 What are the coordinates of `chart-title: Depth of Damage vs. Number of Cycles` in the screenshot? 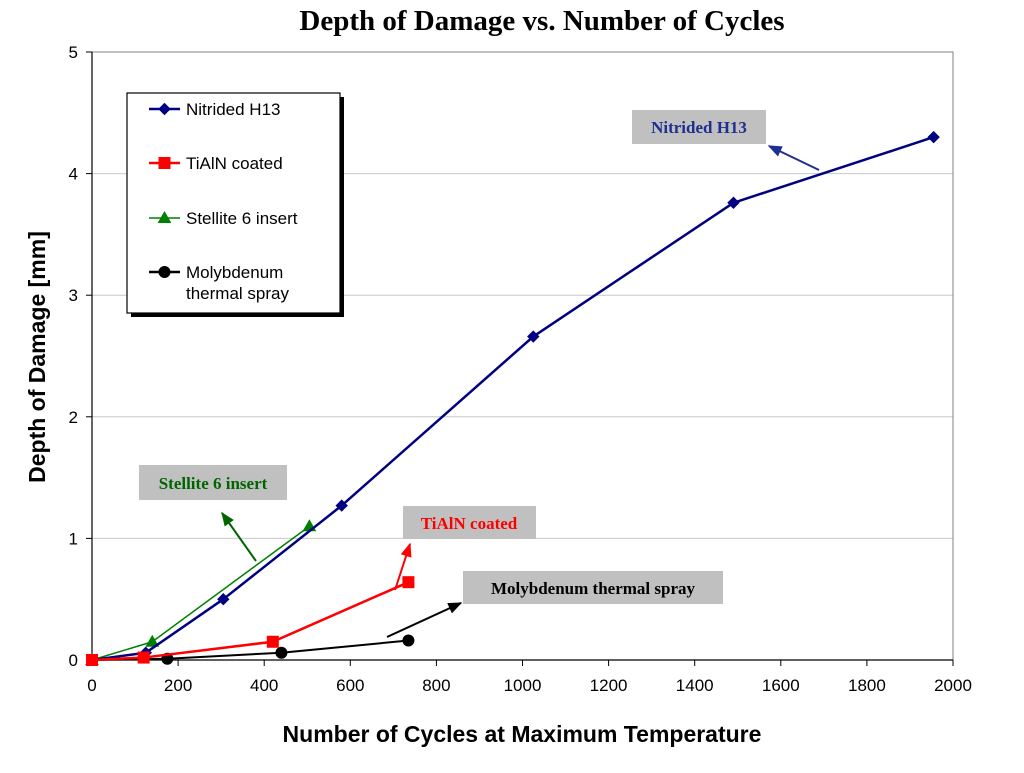 It's located at (541, 21).